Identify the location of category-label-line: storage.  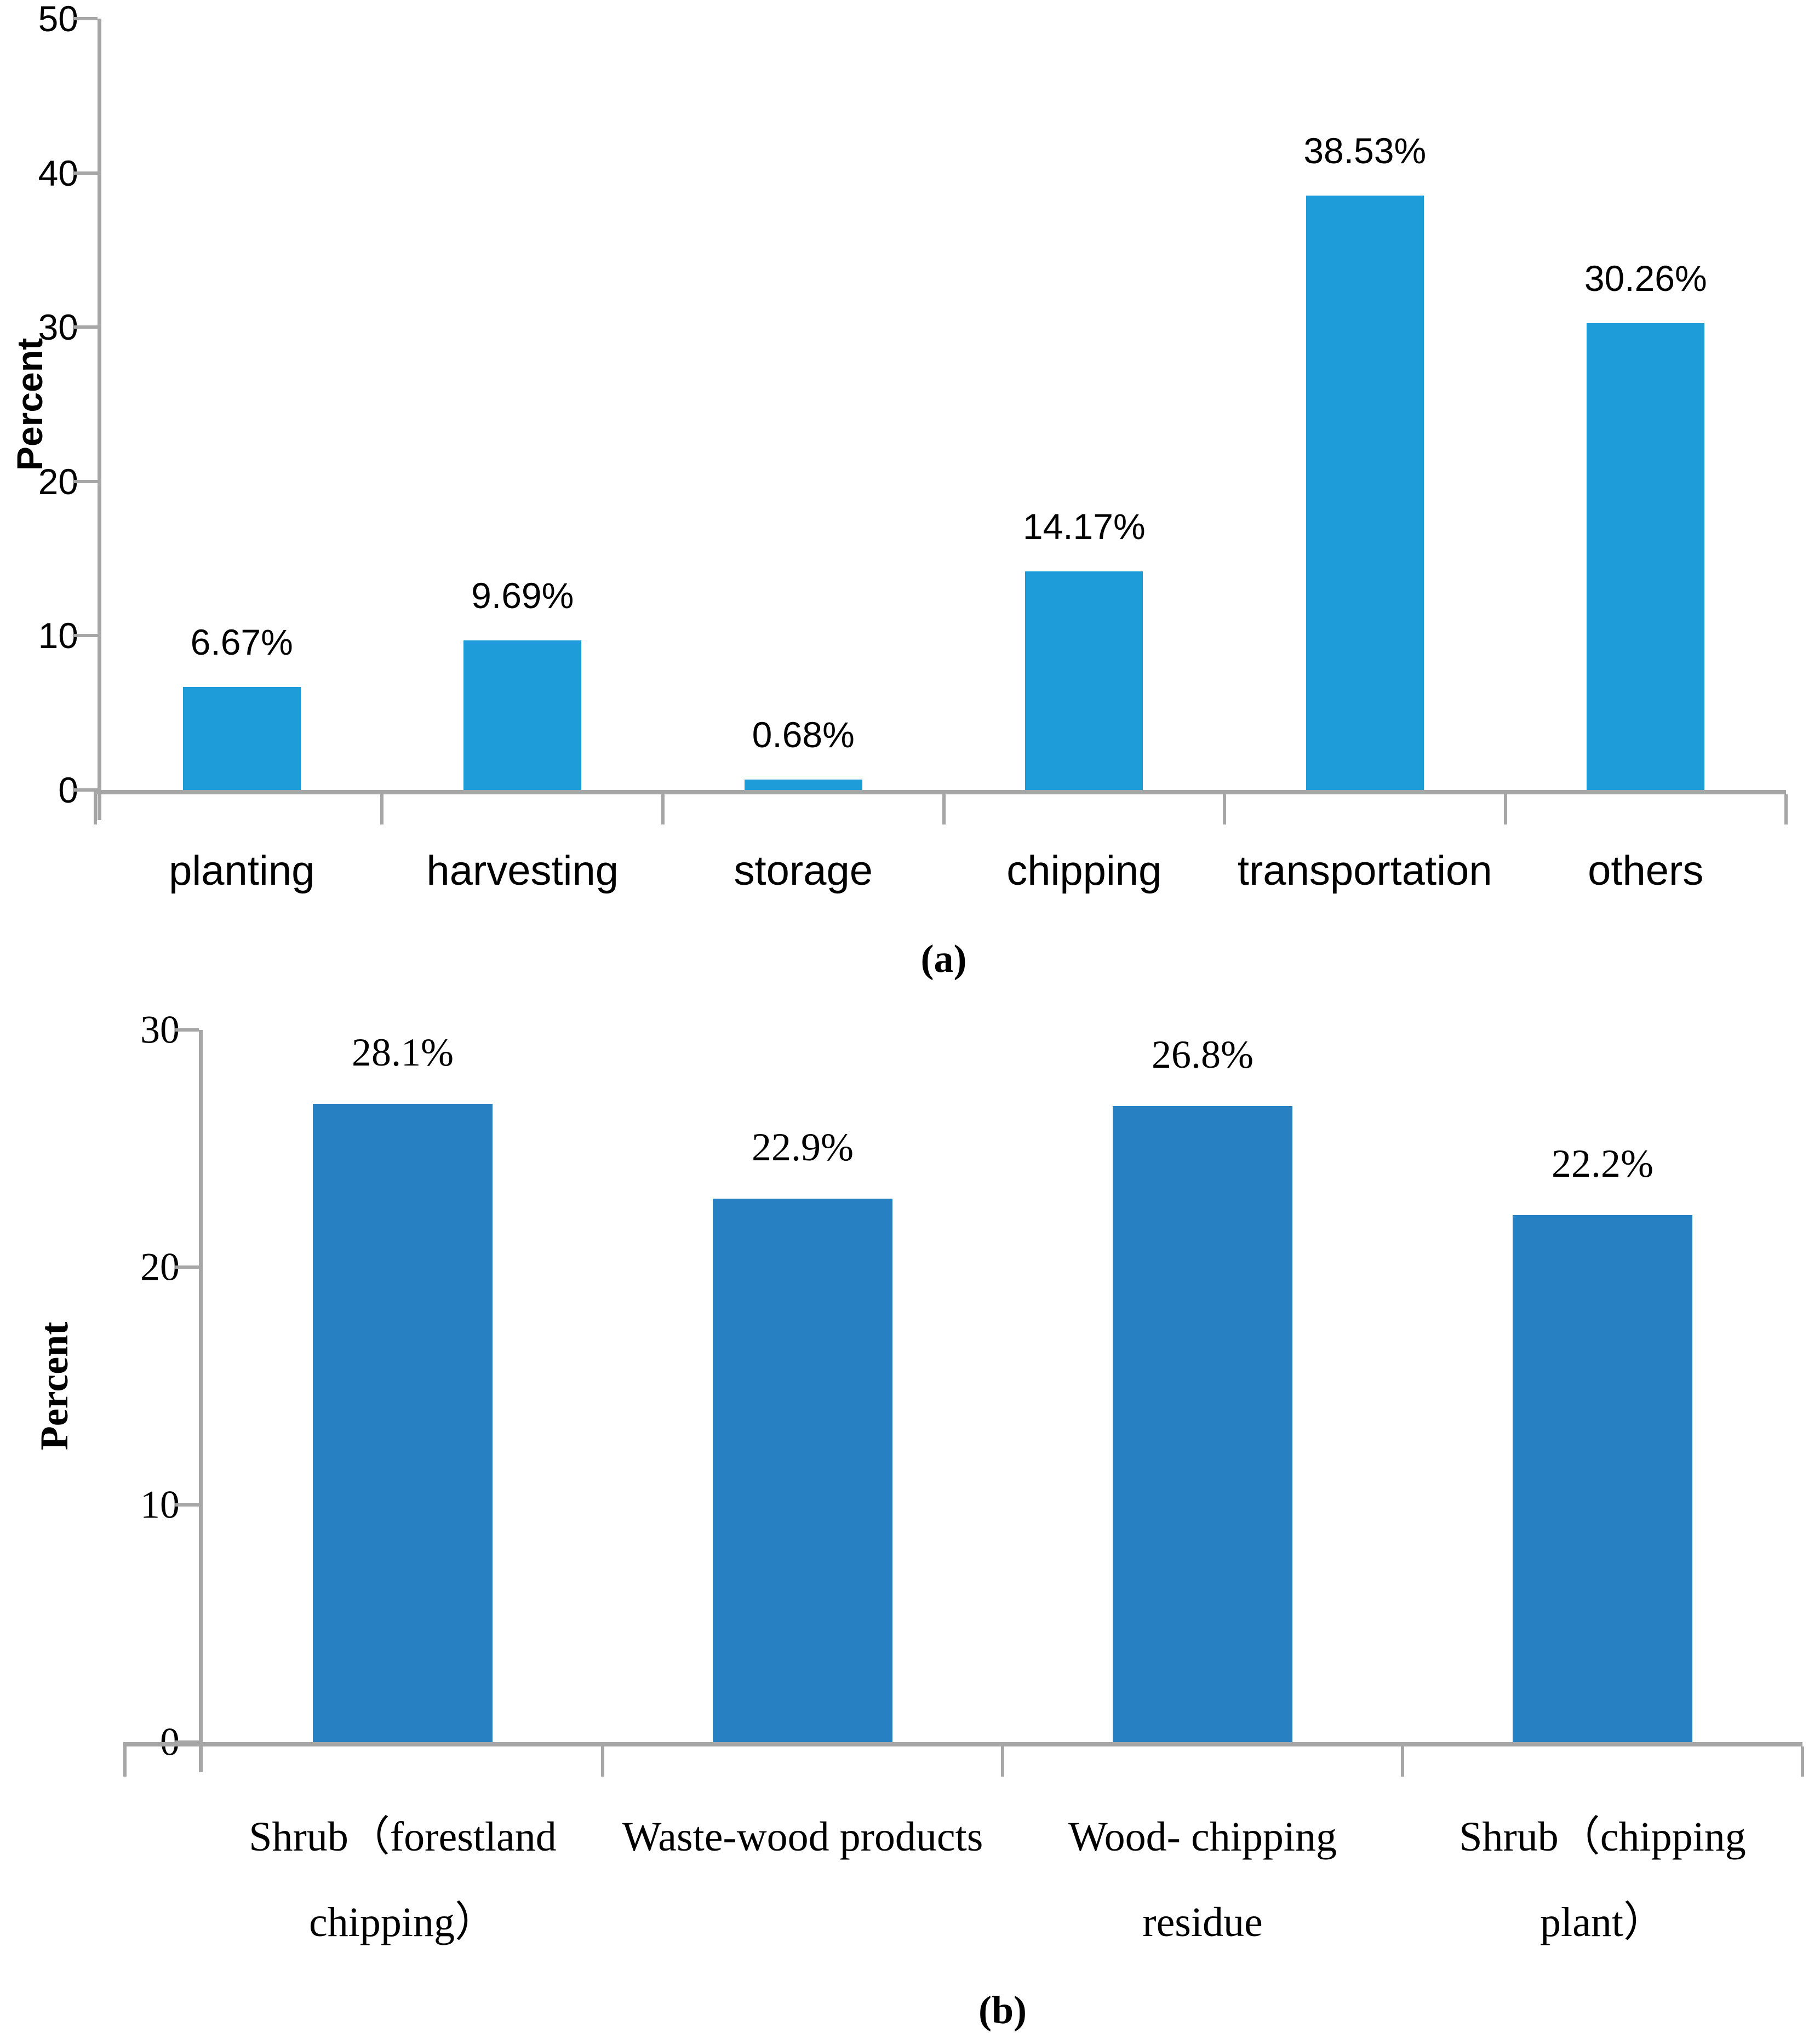
(803, 870).